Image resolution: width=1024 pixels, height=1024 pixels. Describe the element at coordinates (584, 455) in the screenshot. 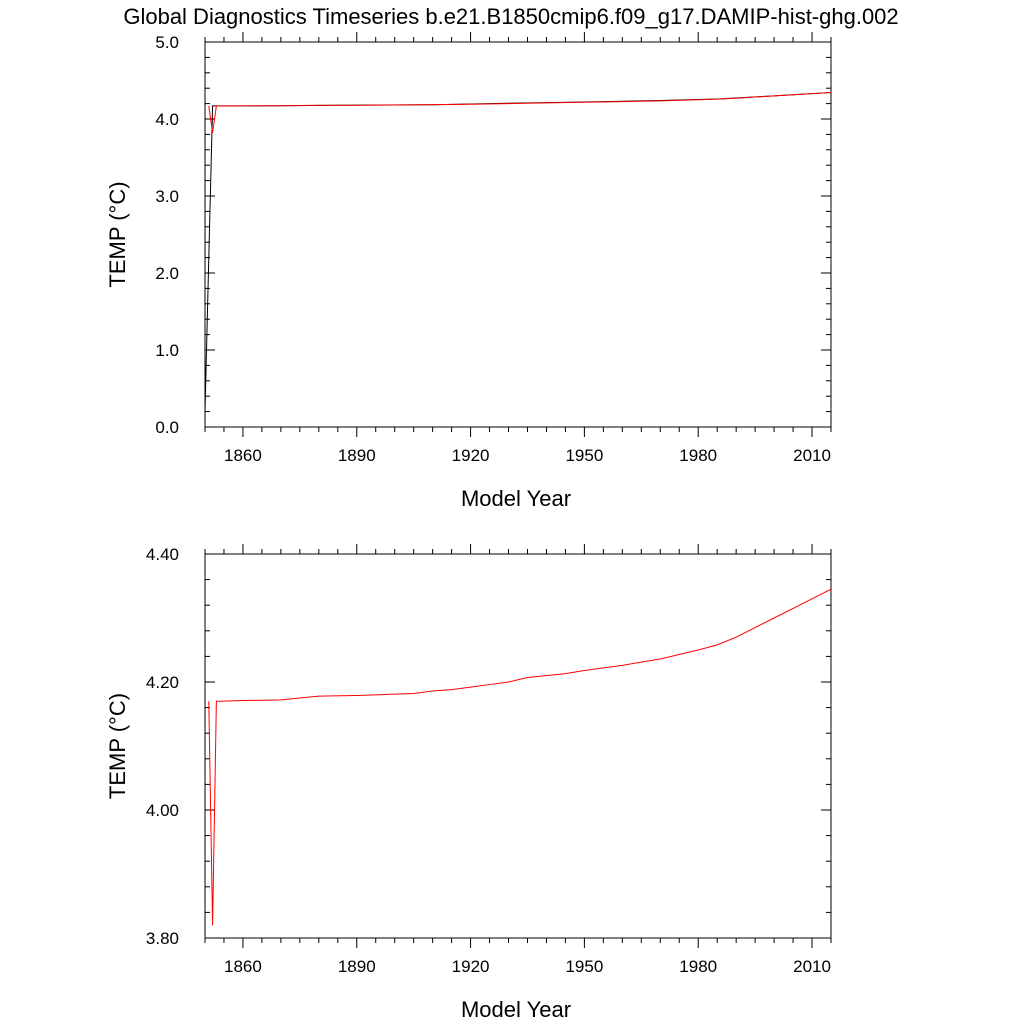

I see `top-x-tick-label: 1950` at that location.